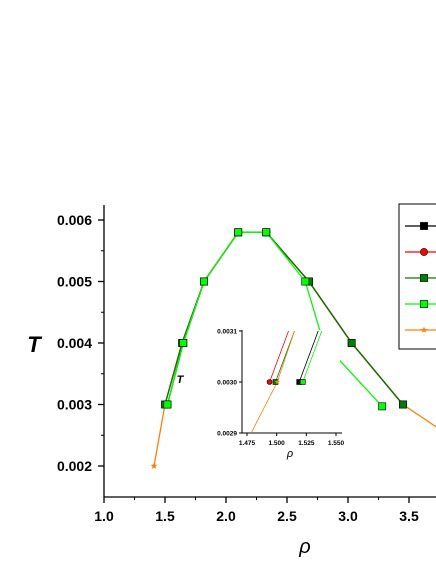 This screenshot has height=569, width=436. Describe the element at coordinates (74, 466) in the screenshot. I see `y-tick-label: 0.002` at that location.